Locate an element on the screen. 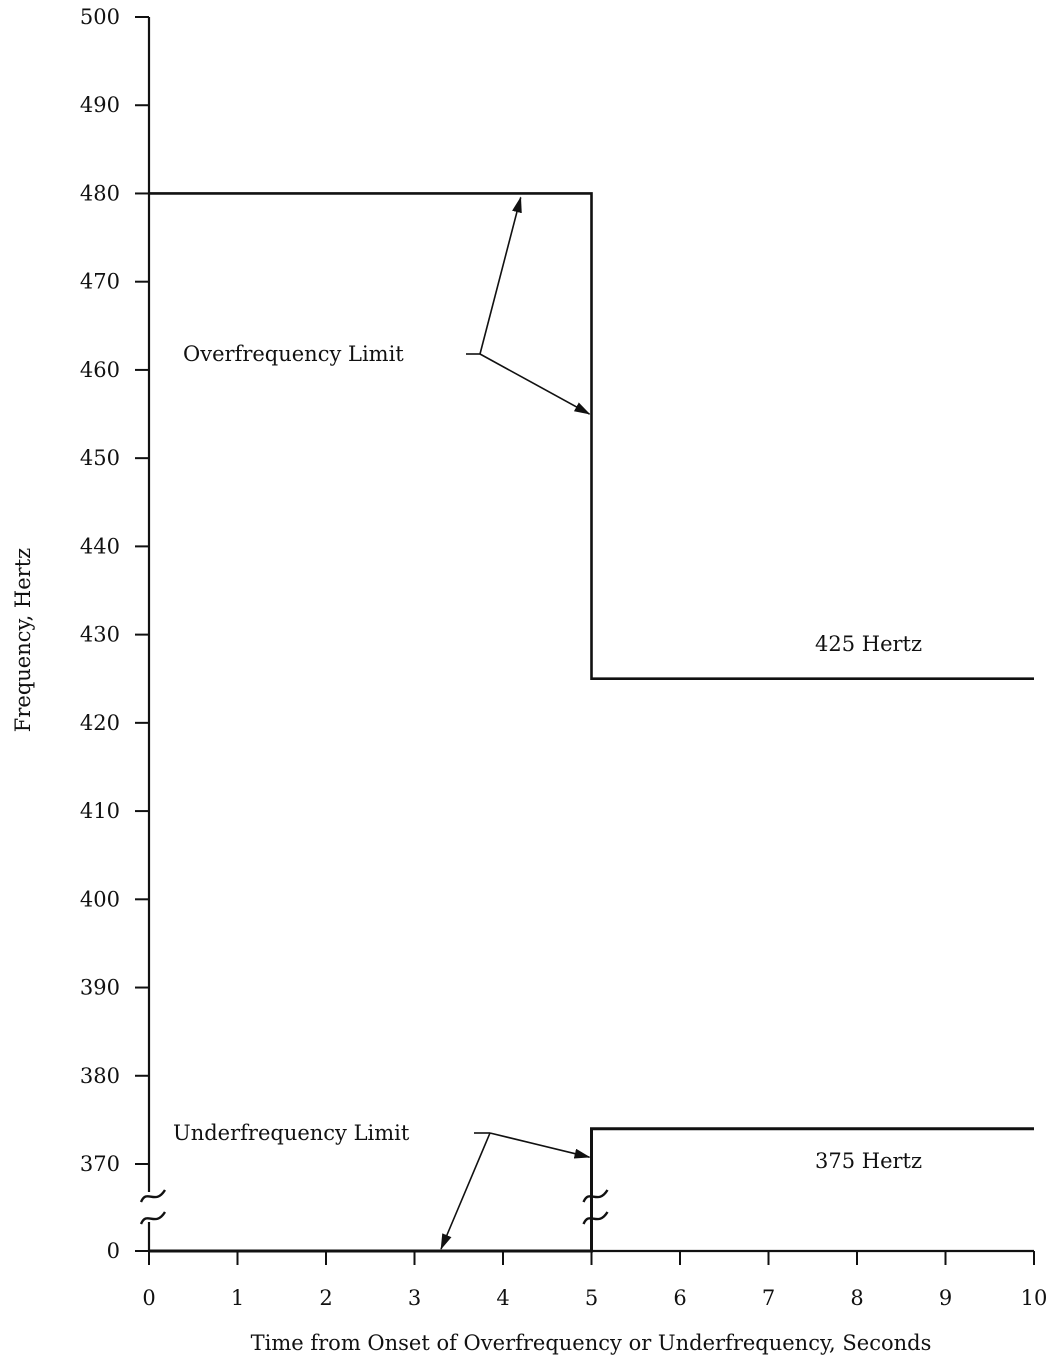 This screenshot has height=1363, width=1053. x-tick-label: 3 is located at coordinates (414, 1298).